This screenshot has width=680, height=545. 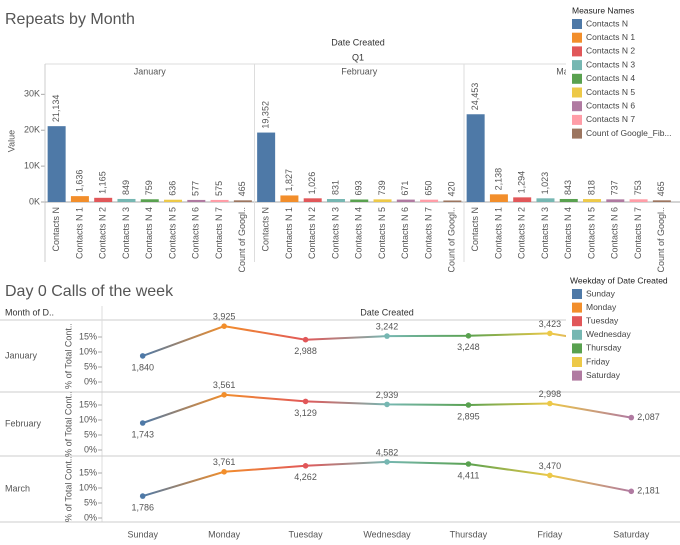 I want to click on x-tick-label: Contacts N 7, so click(x=219, y=233).